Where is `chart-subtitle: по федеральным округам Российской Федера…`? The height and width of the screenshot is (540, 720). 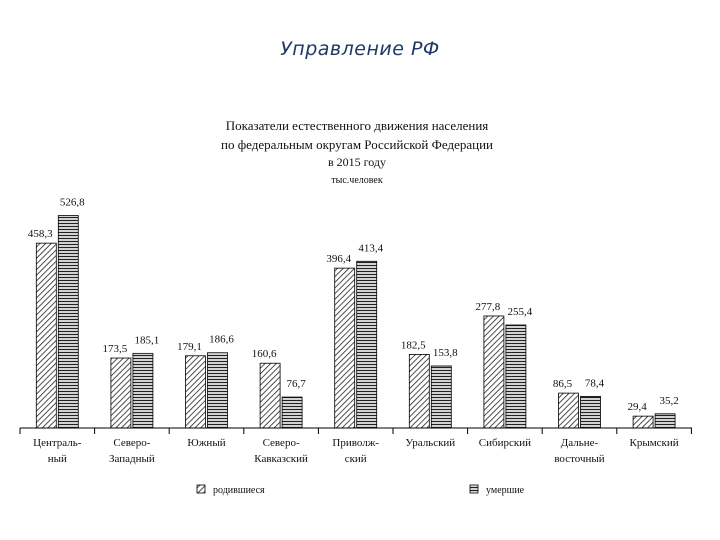
chart-subtitle: по федеральным округам Российской Федера… is located at coordinates (357, 144).